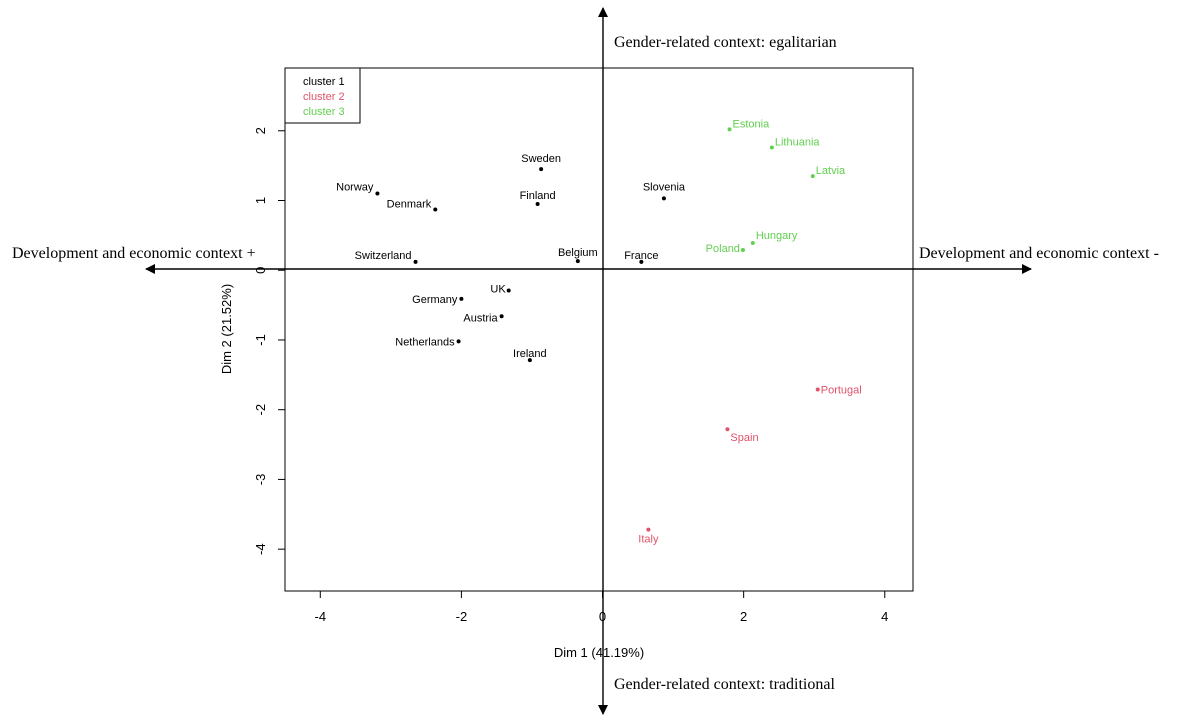 This screenshot has width=1197, height=716. I want to click on point-label-netherlands: Netherlands, so click(425, 342).